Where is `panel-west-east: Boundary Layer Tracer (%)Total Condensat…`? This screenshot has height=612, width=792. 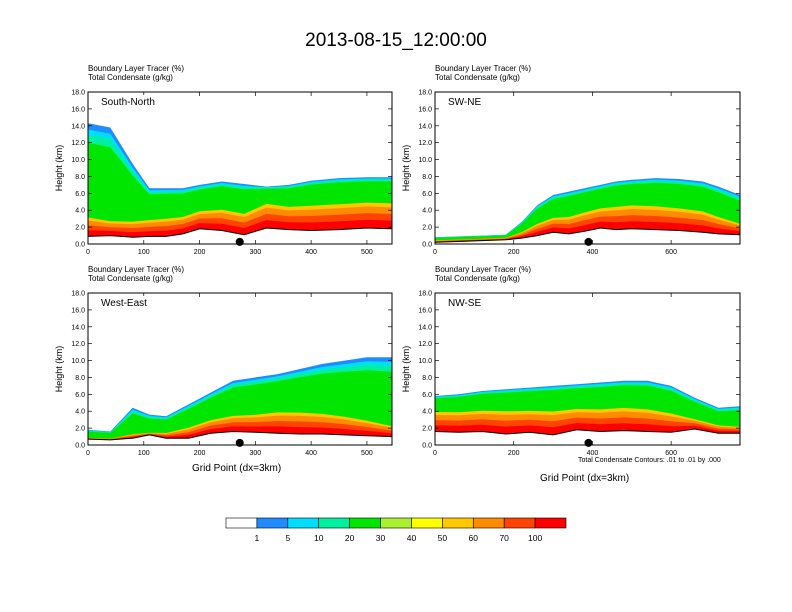 panel-west-east: Boundary Layer Tracer (%)Total Condensat… is located at coordinates (223, 361).